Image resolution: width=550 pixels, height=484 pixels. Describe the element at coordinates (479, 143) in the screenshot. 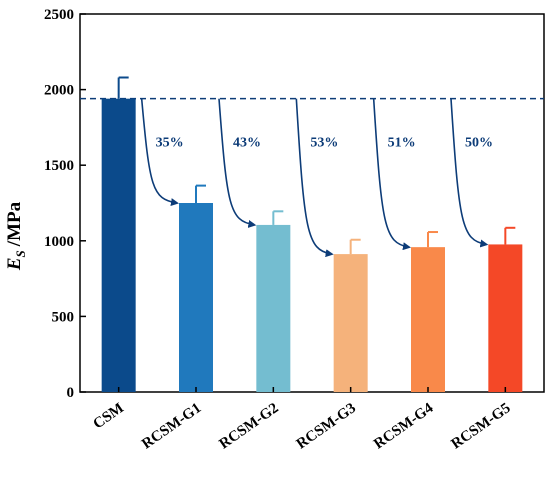

I see `reduction-label: 50%` at that location.